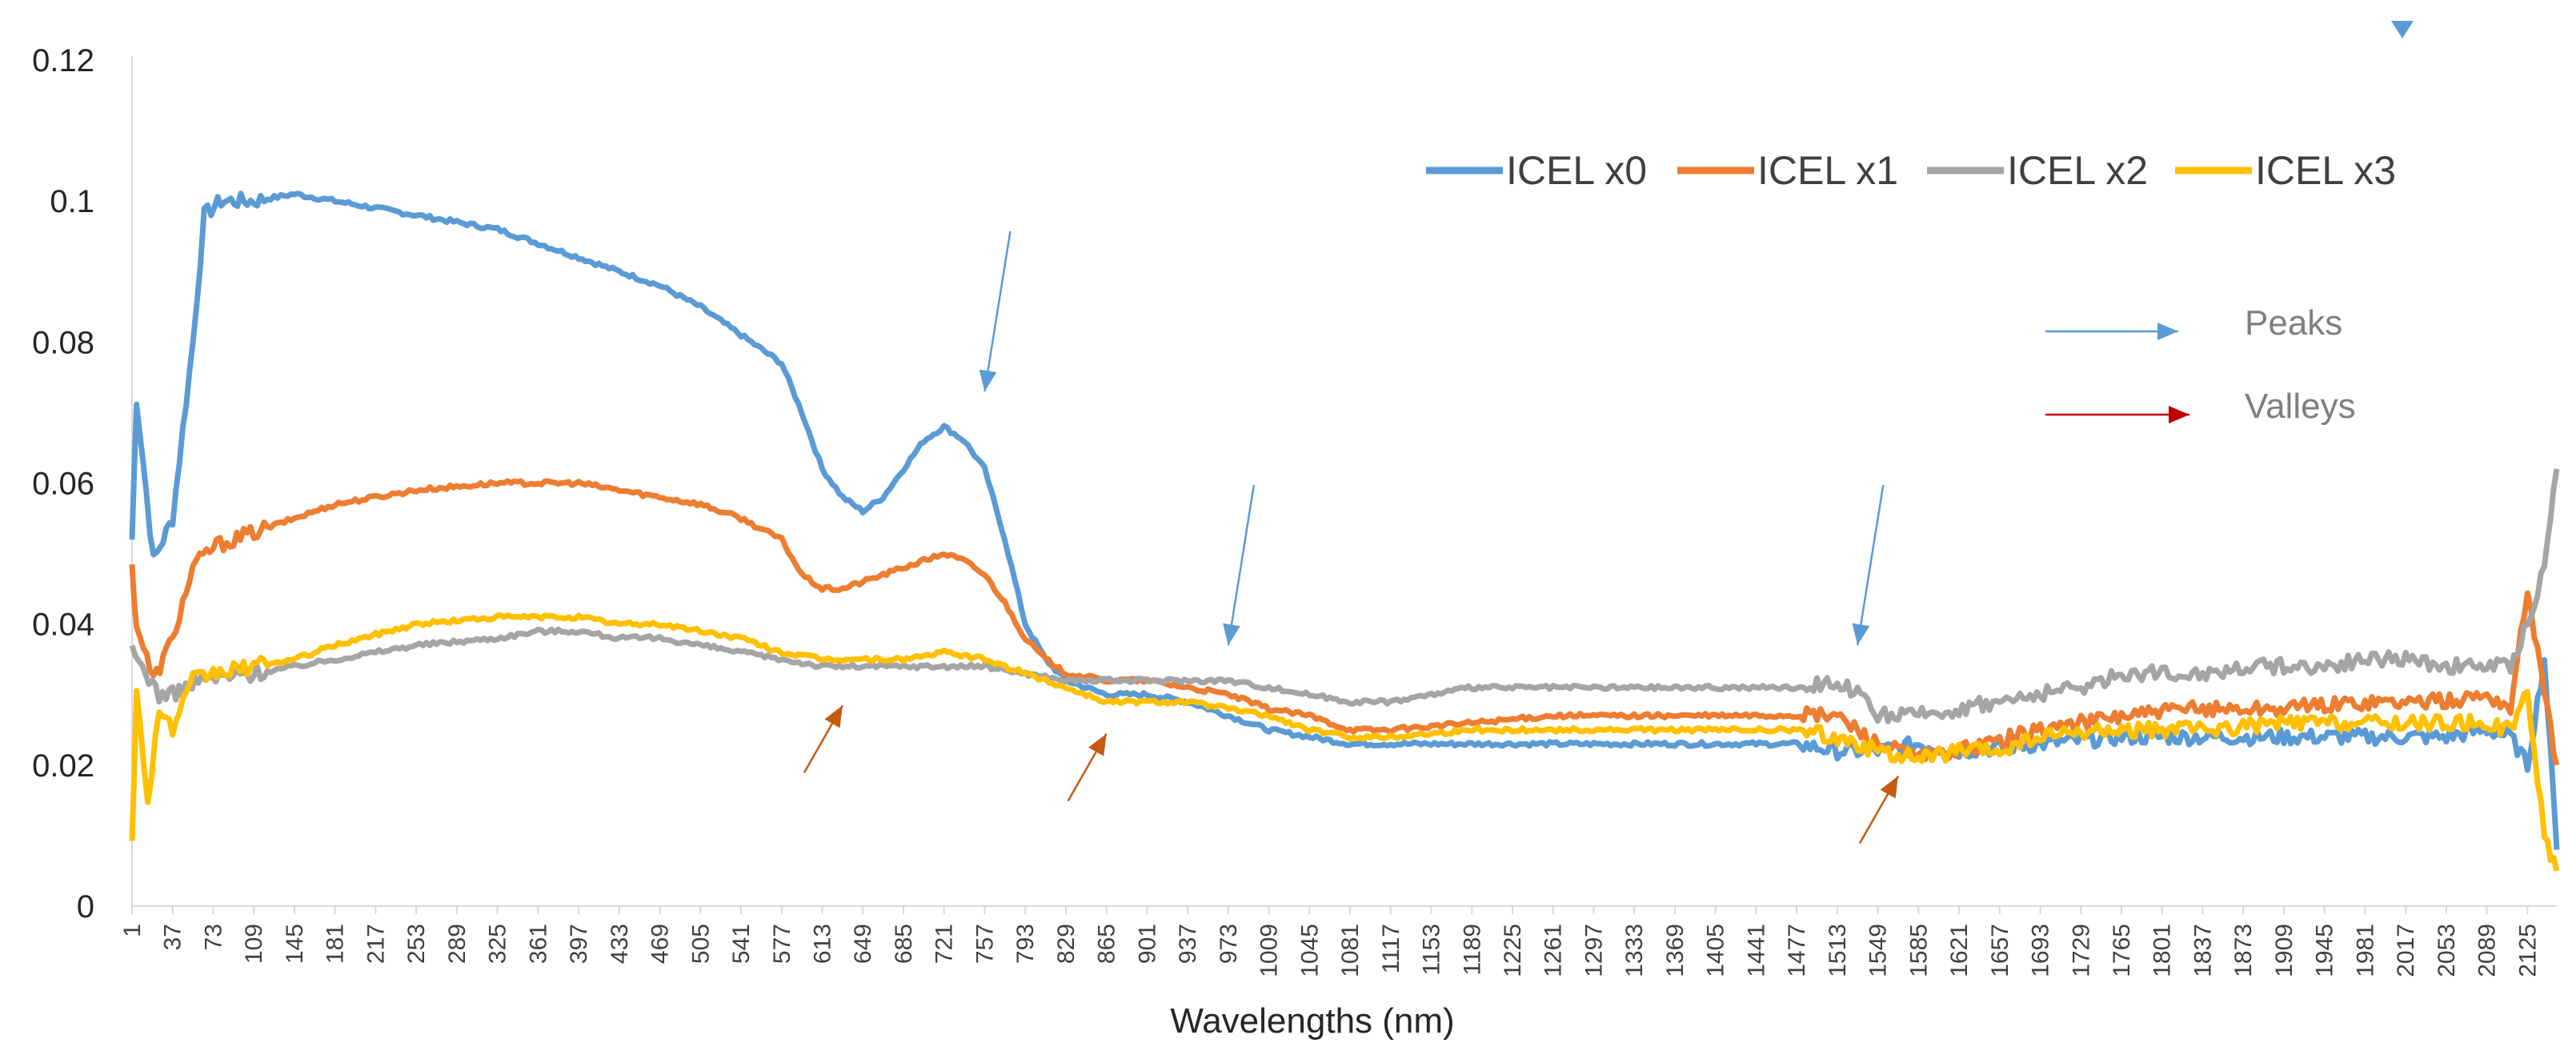  What do you see at coordinates (782, 944) in the screenshot?
I see `x-tick-label: 577` at bounding box center [782, 944].